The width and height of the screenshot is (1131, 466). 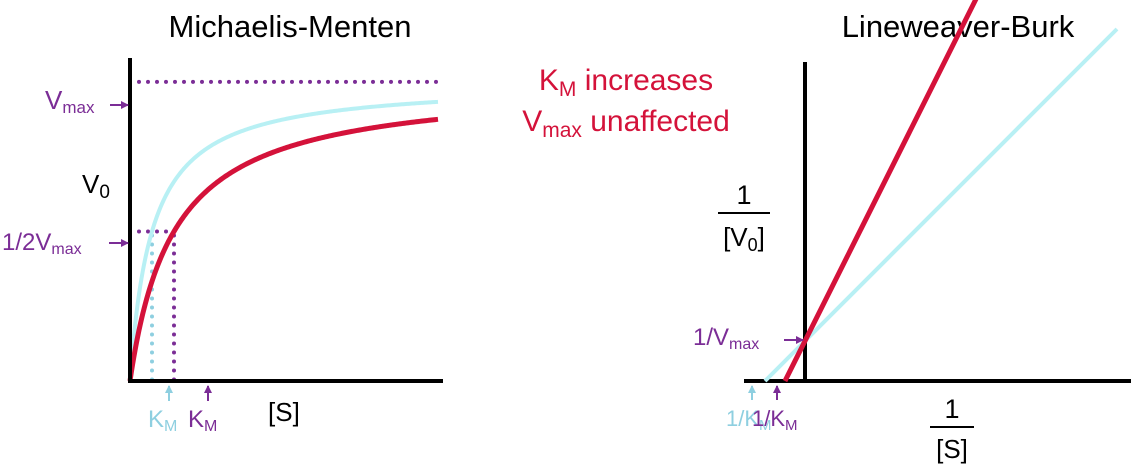 What do you see at coordinates (284, 412) in the screenshot?
I see `mm-x-label: [S]` at bounding box center [284, 412].